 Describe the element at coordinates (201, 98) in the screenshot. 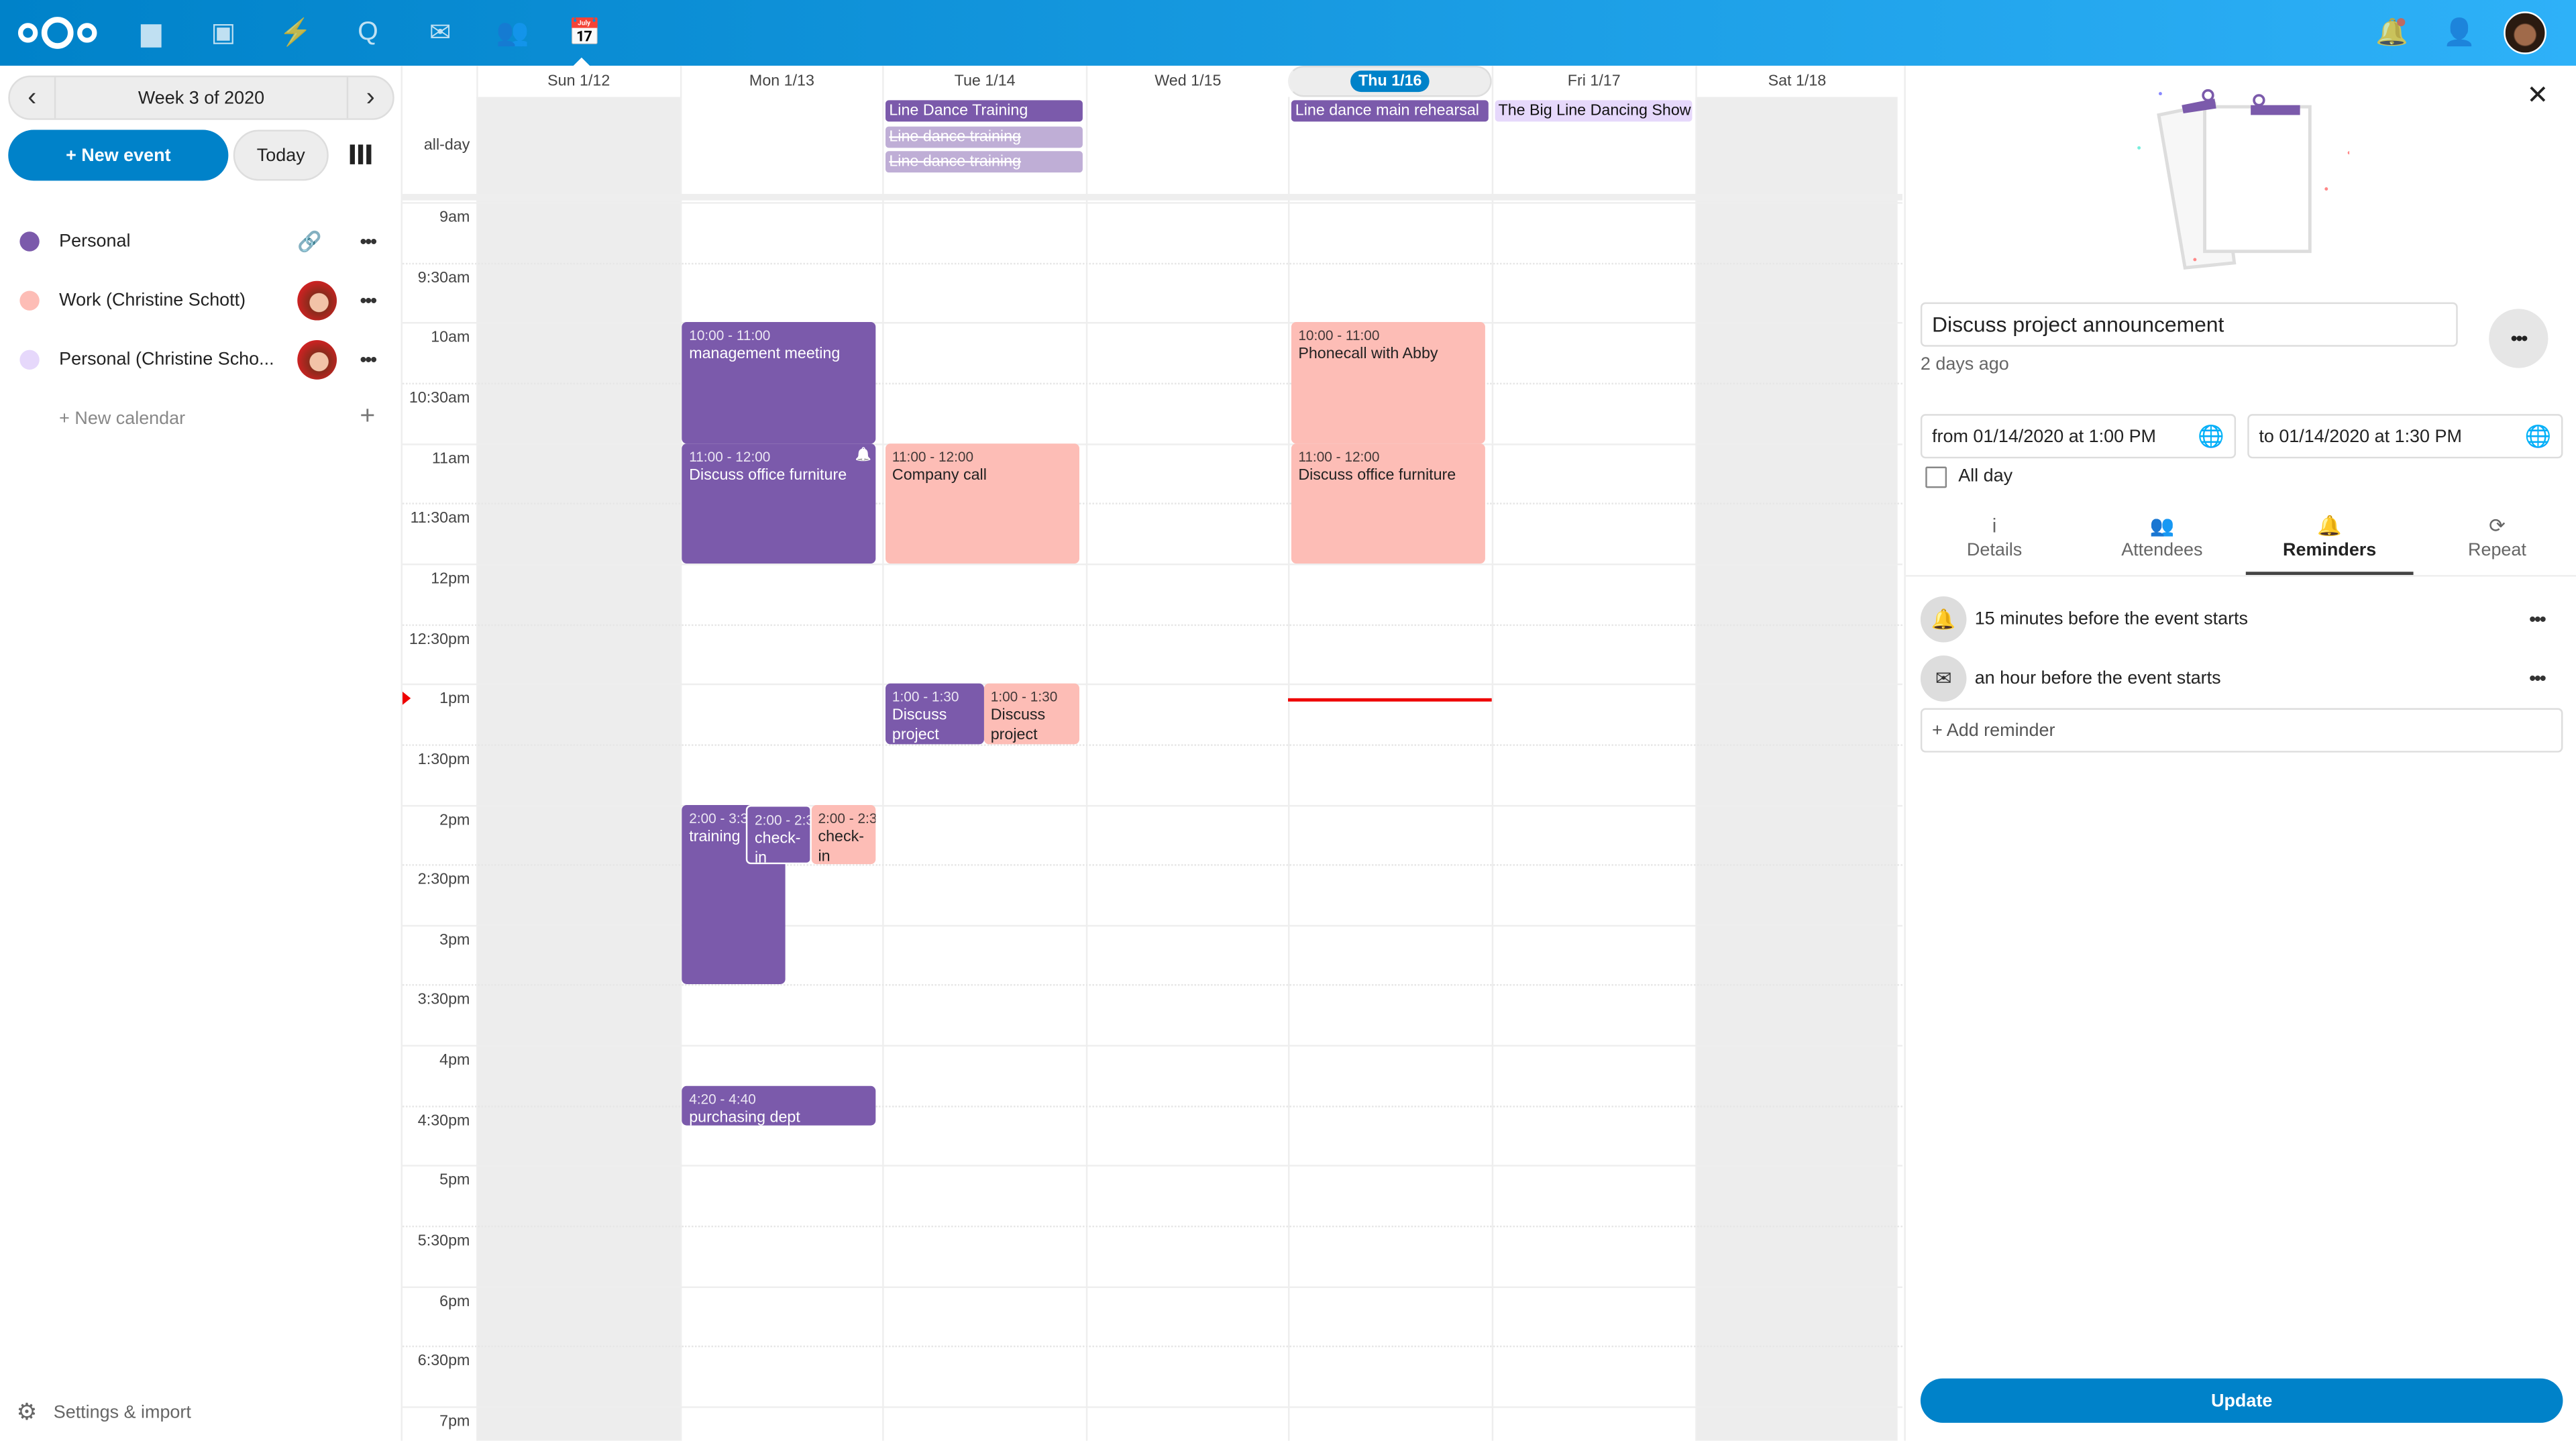

I see `week-label: Week 3 of 2020` at that location.